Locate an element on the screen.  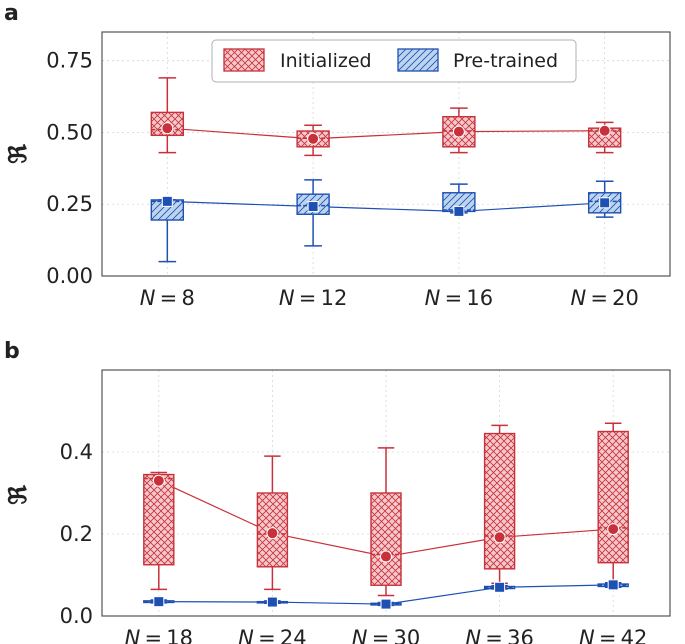
y-tick-label: 0.0 is located at coordinates (76, 616).